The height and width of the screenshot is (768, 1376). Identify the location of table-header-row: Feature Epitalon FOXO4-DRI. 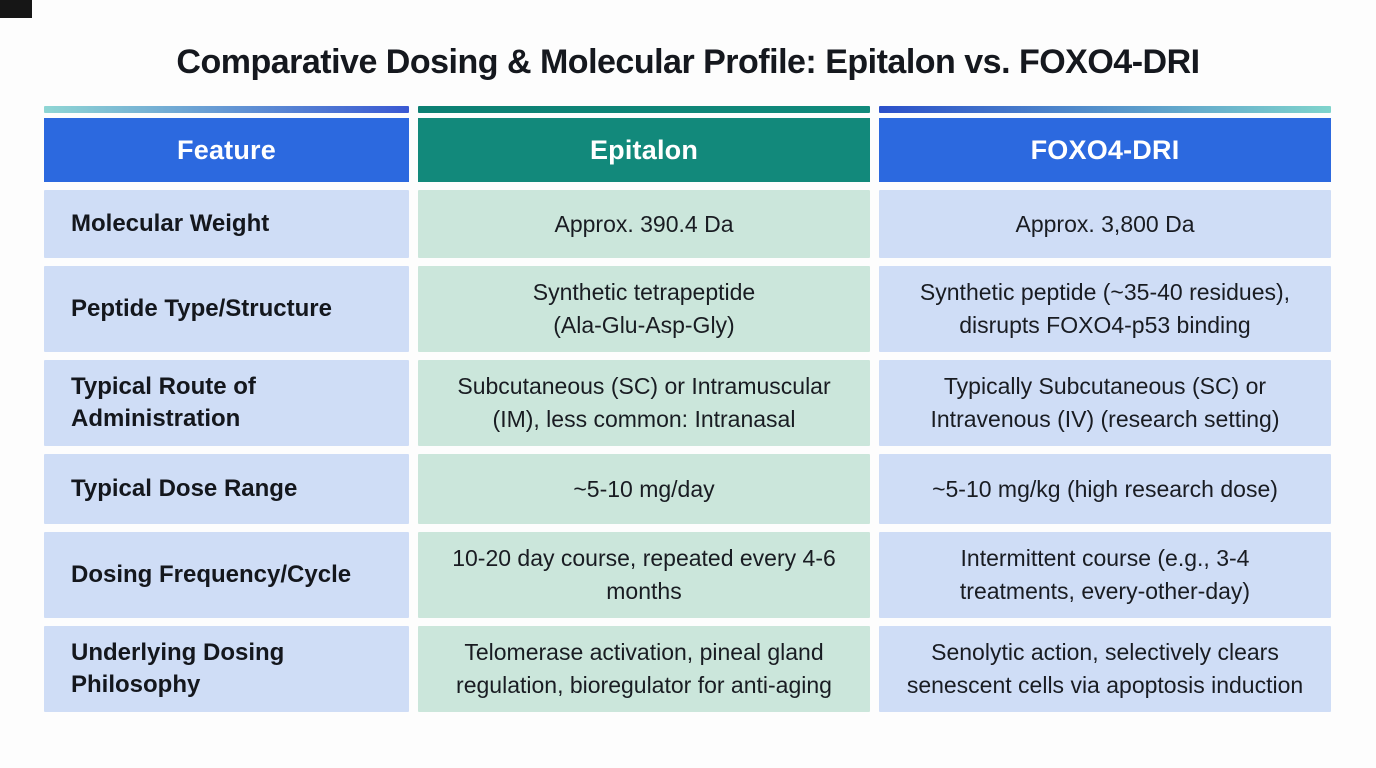
(689, 150).